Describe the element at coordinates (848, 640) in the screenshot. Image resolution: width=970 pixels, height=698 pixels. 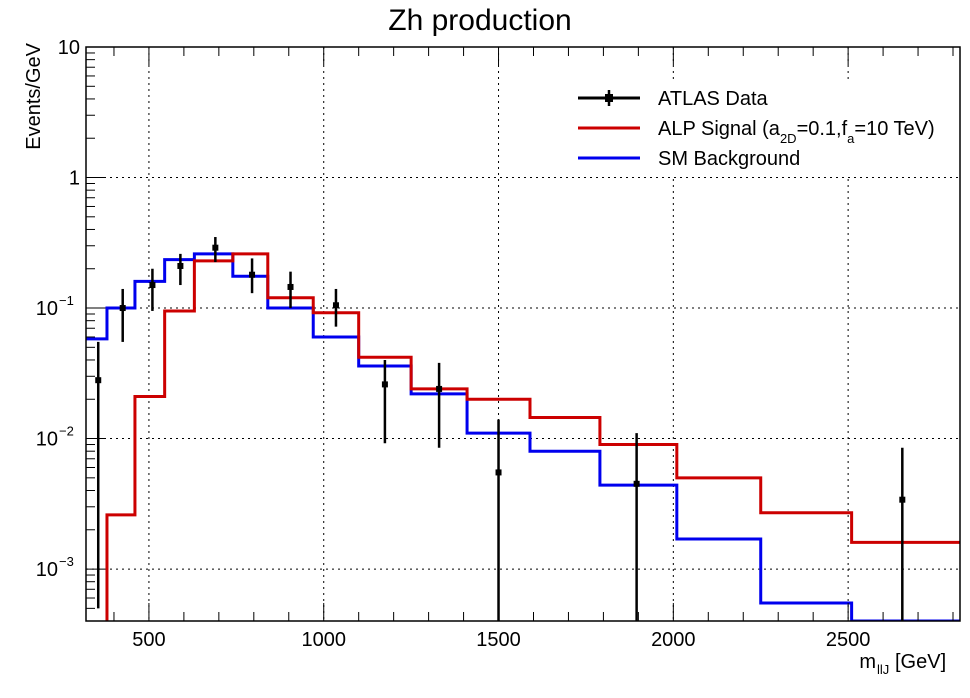
I see `x-tick-label: 2500` at that location.